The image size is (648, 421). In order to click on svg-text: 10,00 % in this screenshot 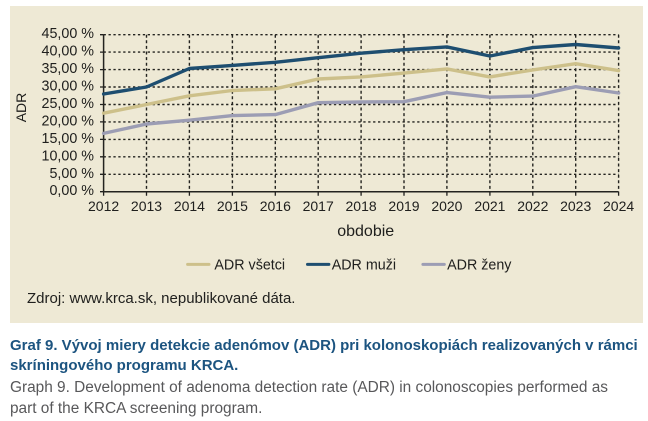, I will do `click(68, 156)`.